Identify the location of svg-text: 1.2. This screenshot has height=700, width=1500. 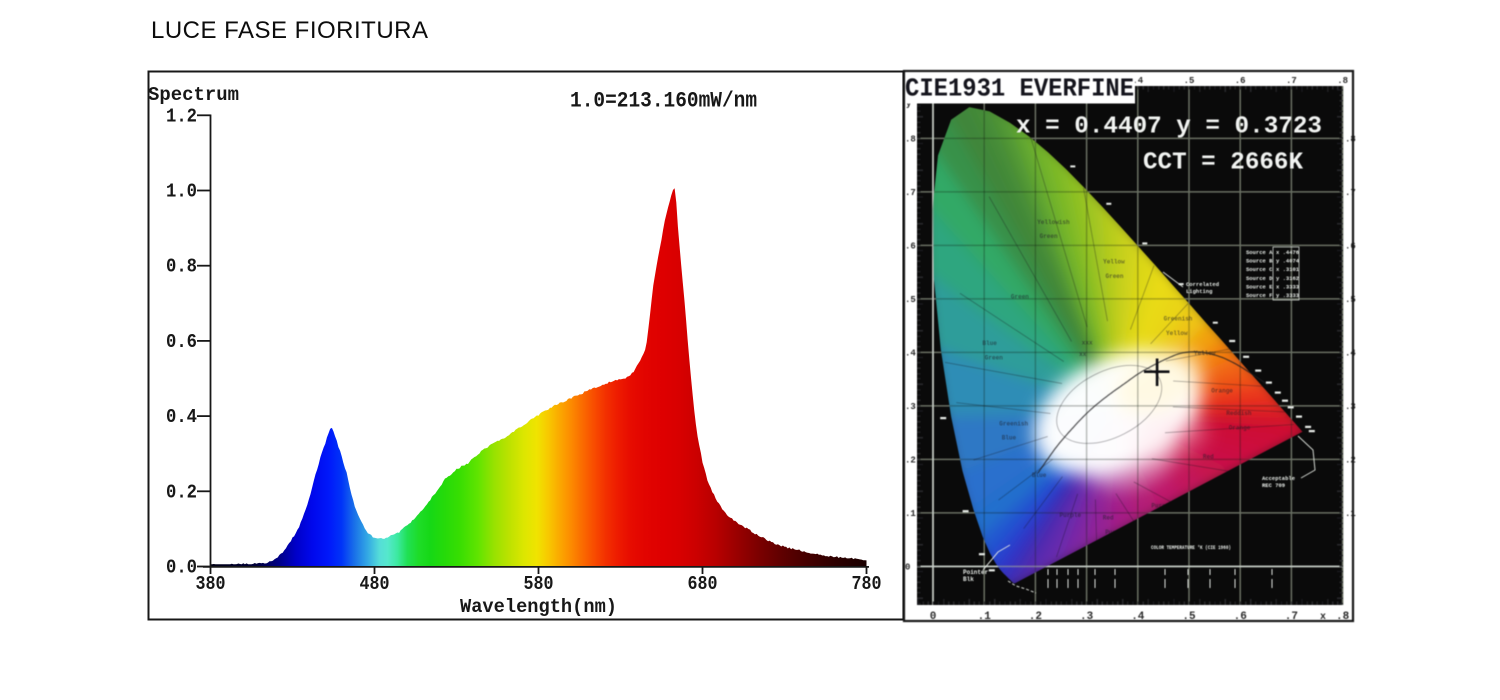
(181, 116).